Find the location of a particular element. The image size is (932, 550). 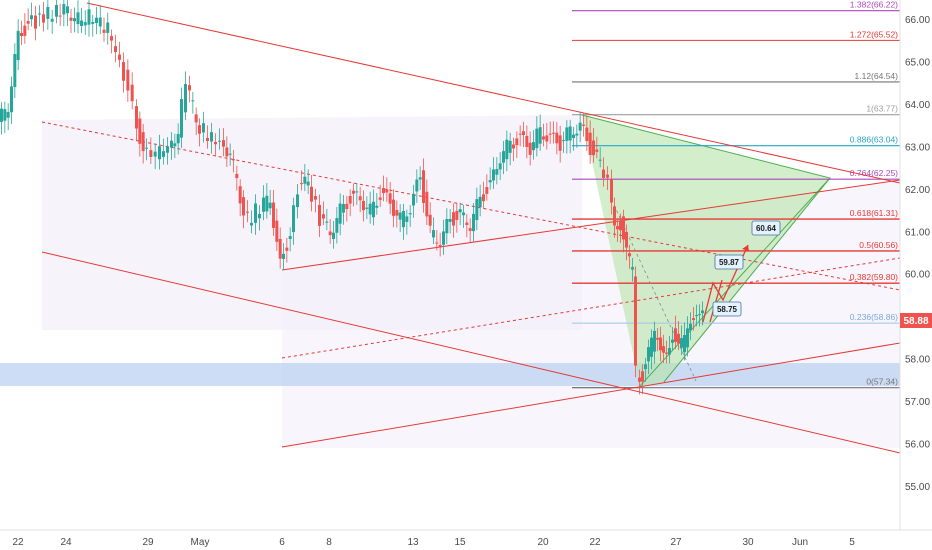

fib-label: 0.236(58.86) is located at coordinates (874, 317).